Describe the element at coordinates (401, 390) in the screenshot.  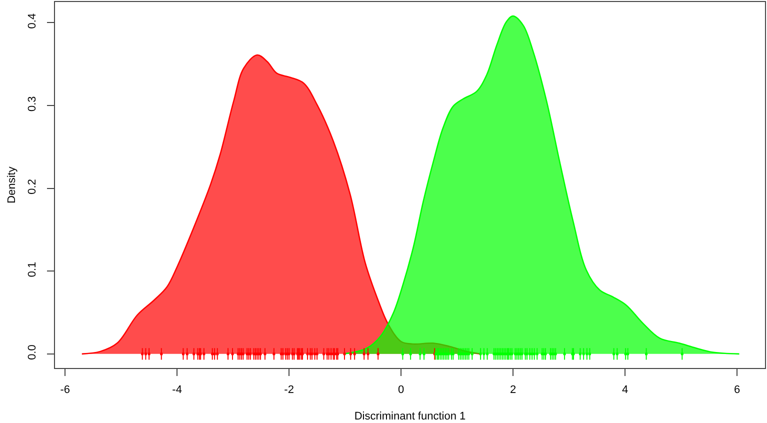
I see `x-tick-label: 0` at that location.